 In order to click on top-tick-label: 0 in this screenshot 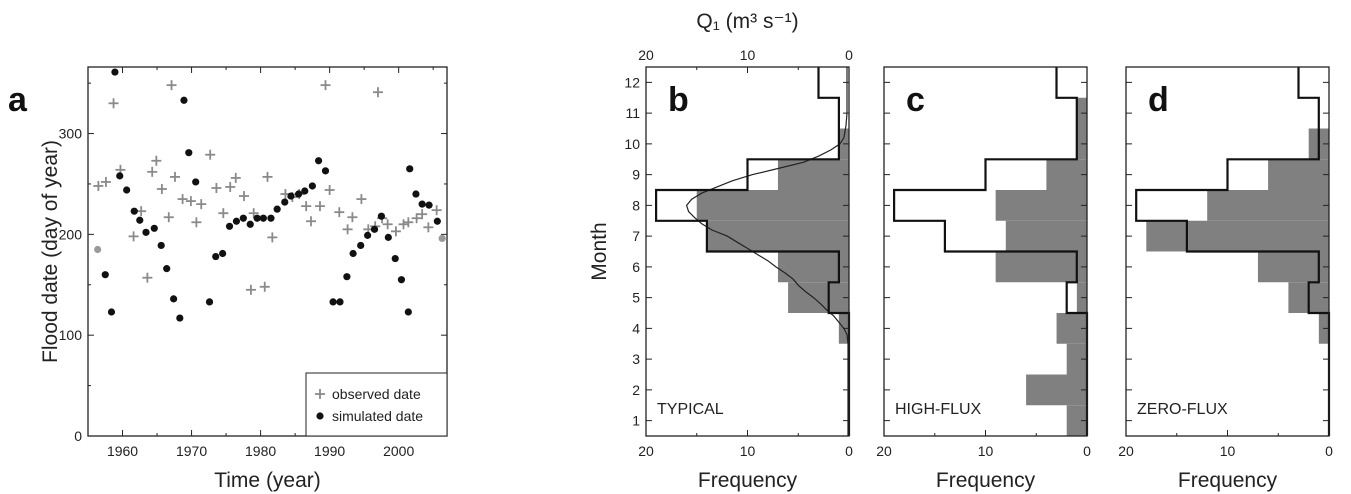, I will do `click(849, 55)`.